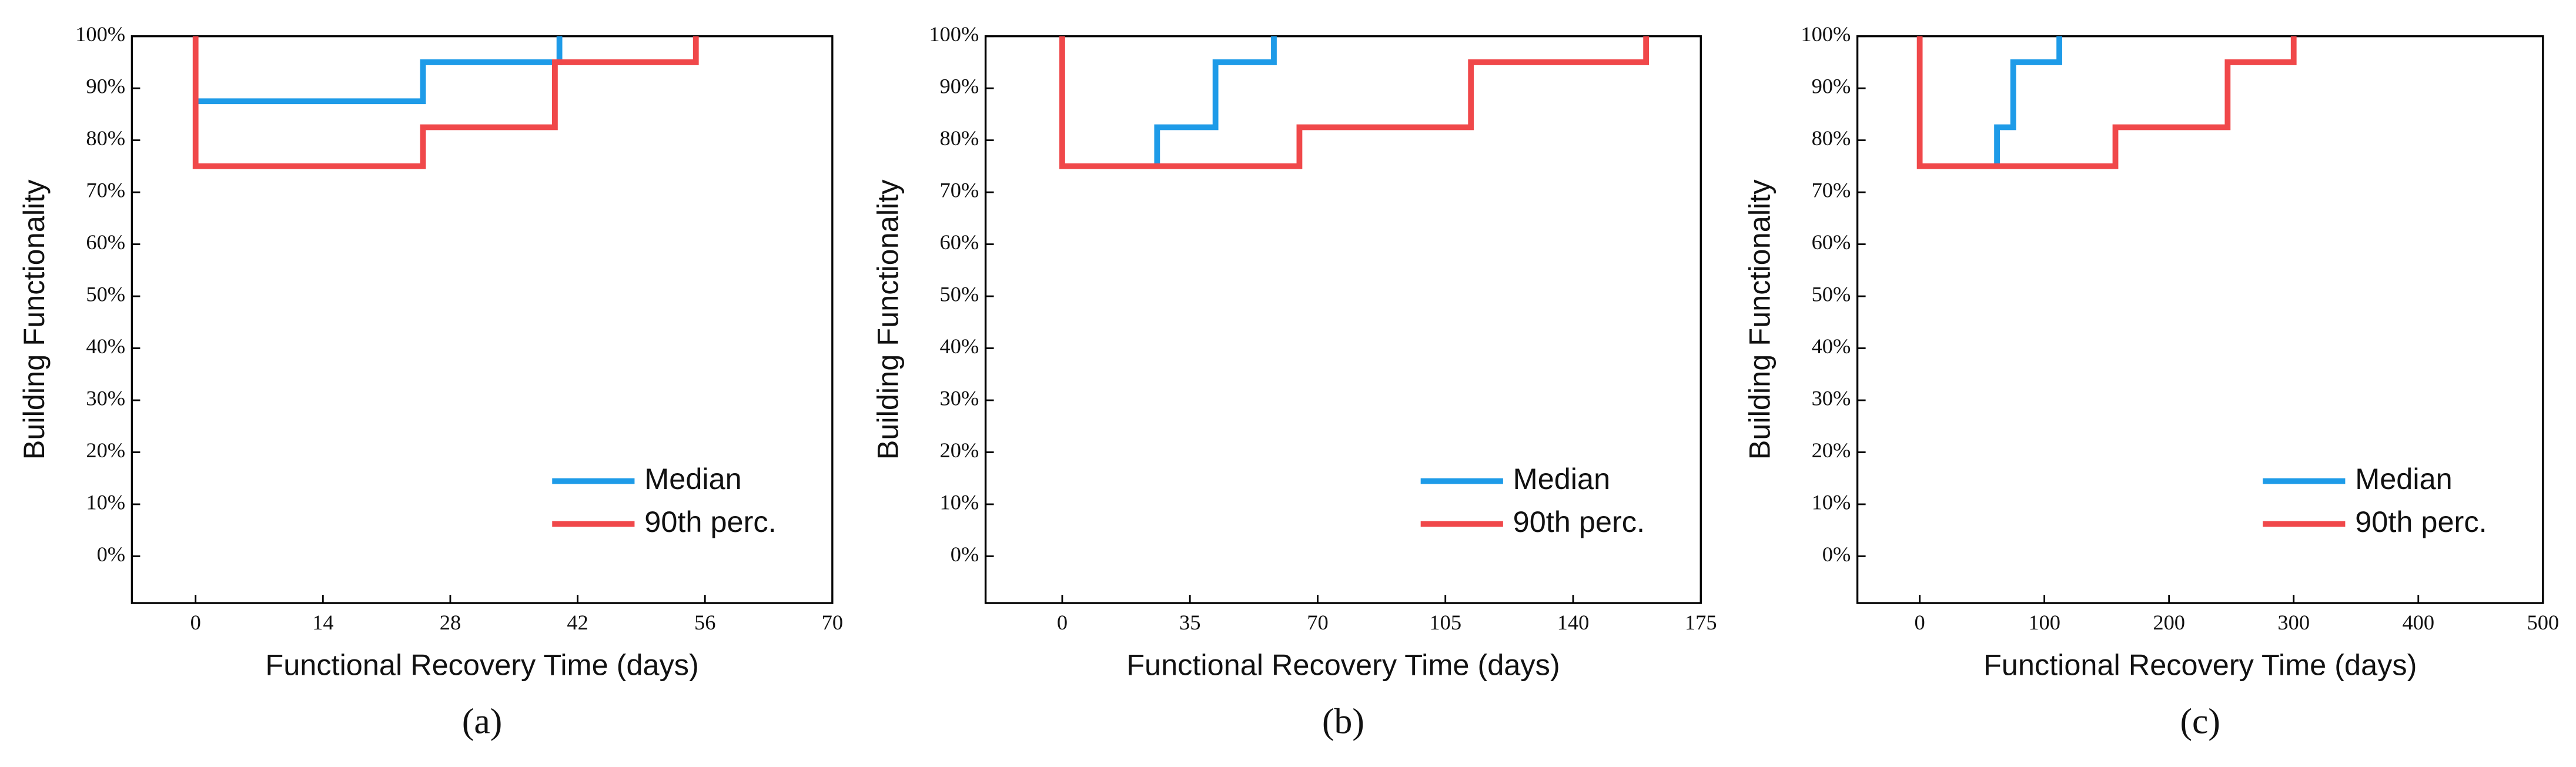 The width and height of the screenshot is (2576, 767). I want to click on x-tick-label: 500, so click(2543, 622).